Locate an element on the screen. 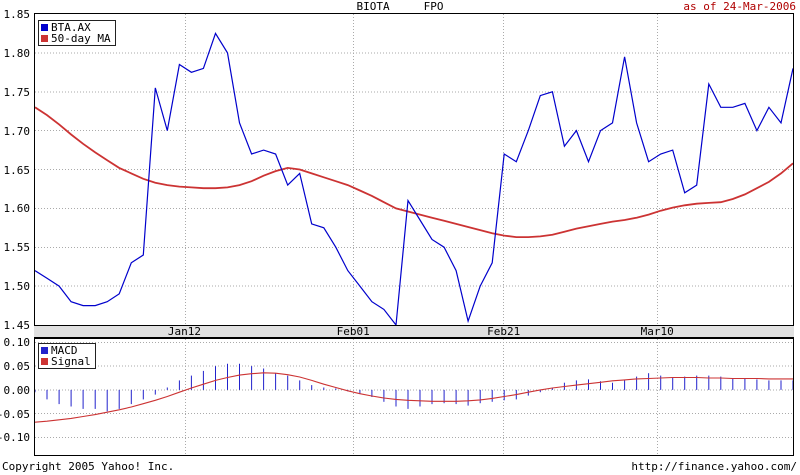 This screenshot has width=800, height=475. chart-header: BIOTA FPO as of 24-Mar-2006 is located at coordinates (400, 6).